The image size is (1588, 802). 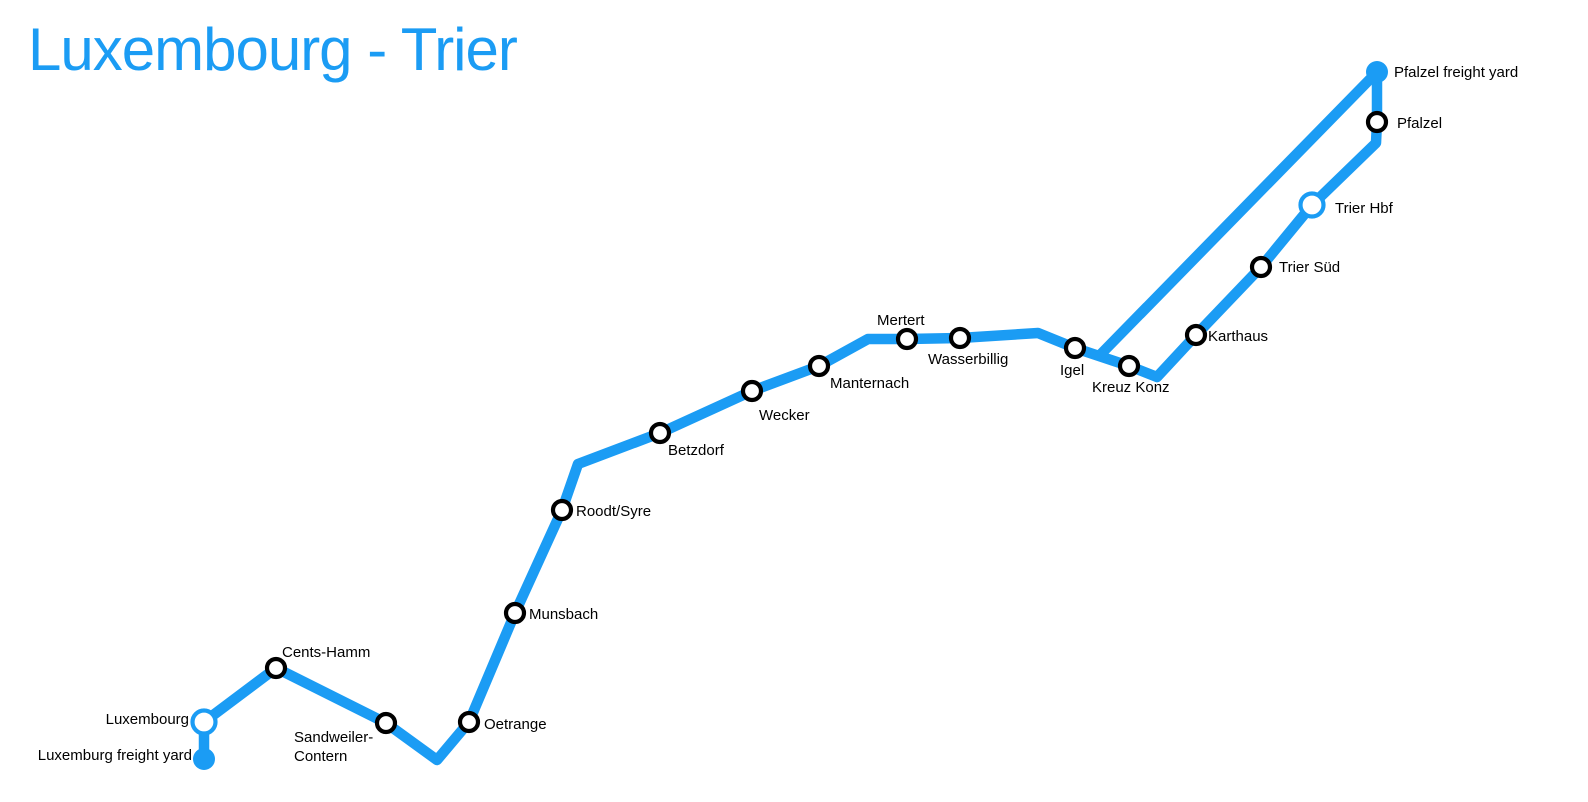 I want to click on station-label-kreuz-konz: Kreuz Konz, so click(x=1131, y=387).